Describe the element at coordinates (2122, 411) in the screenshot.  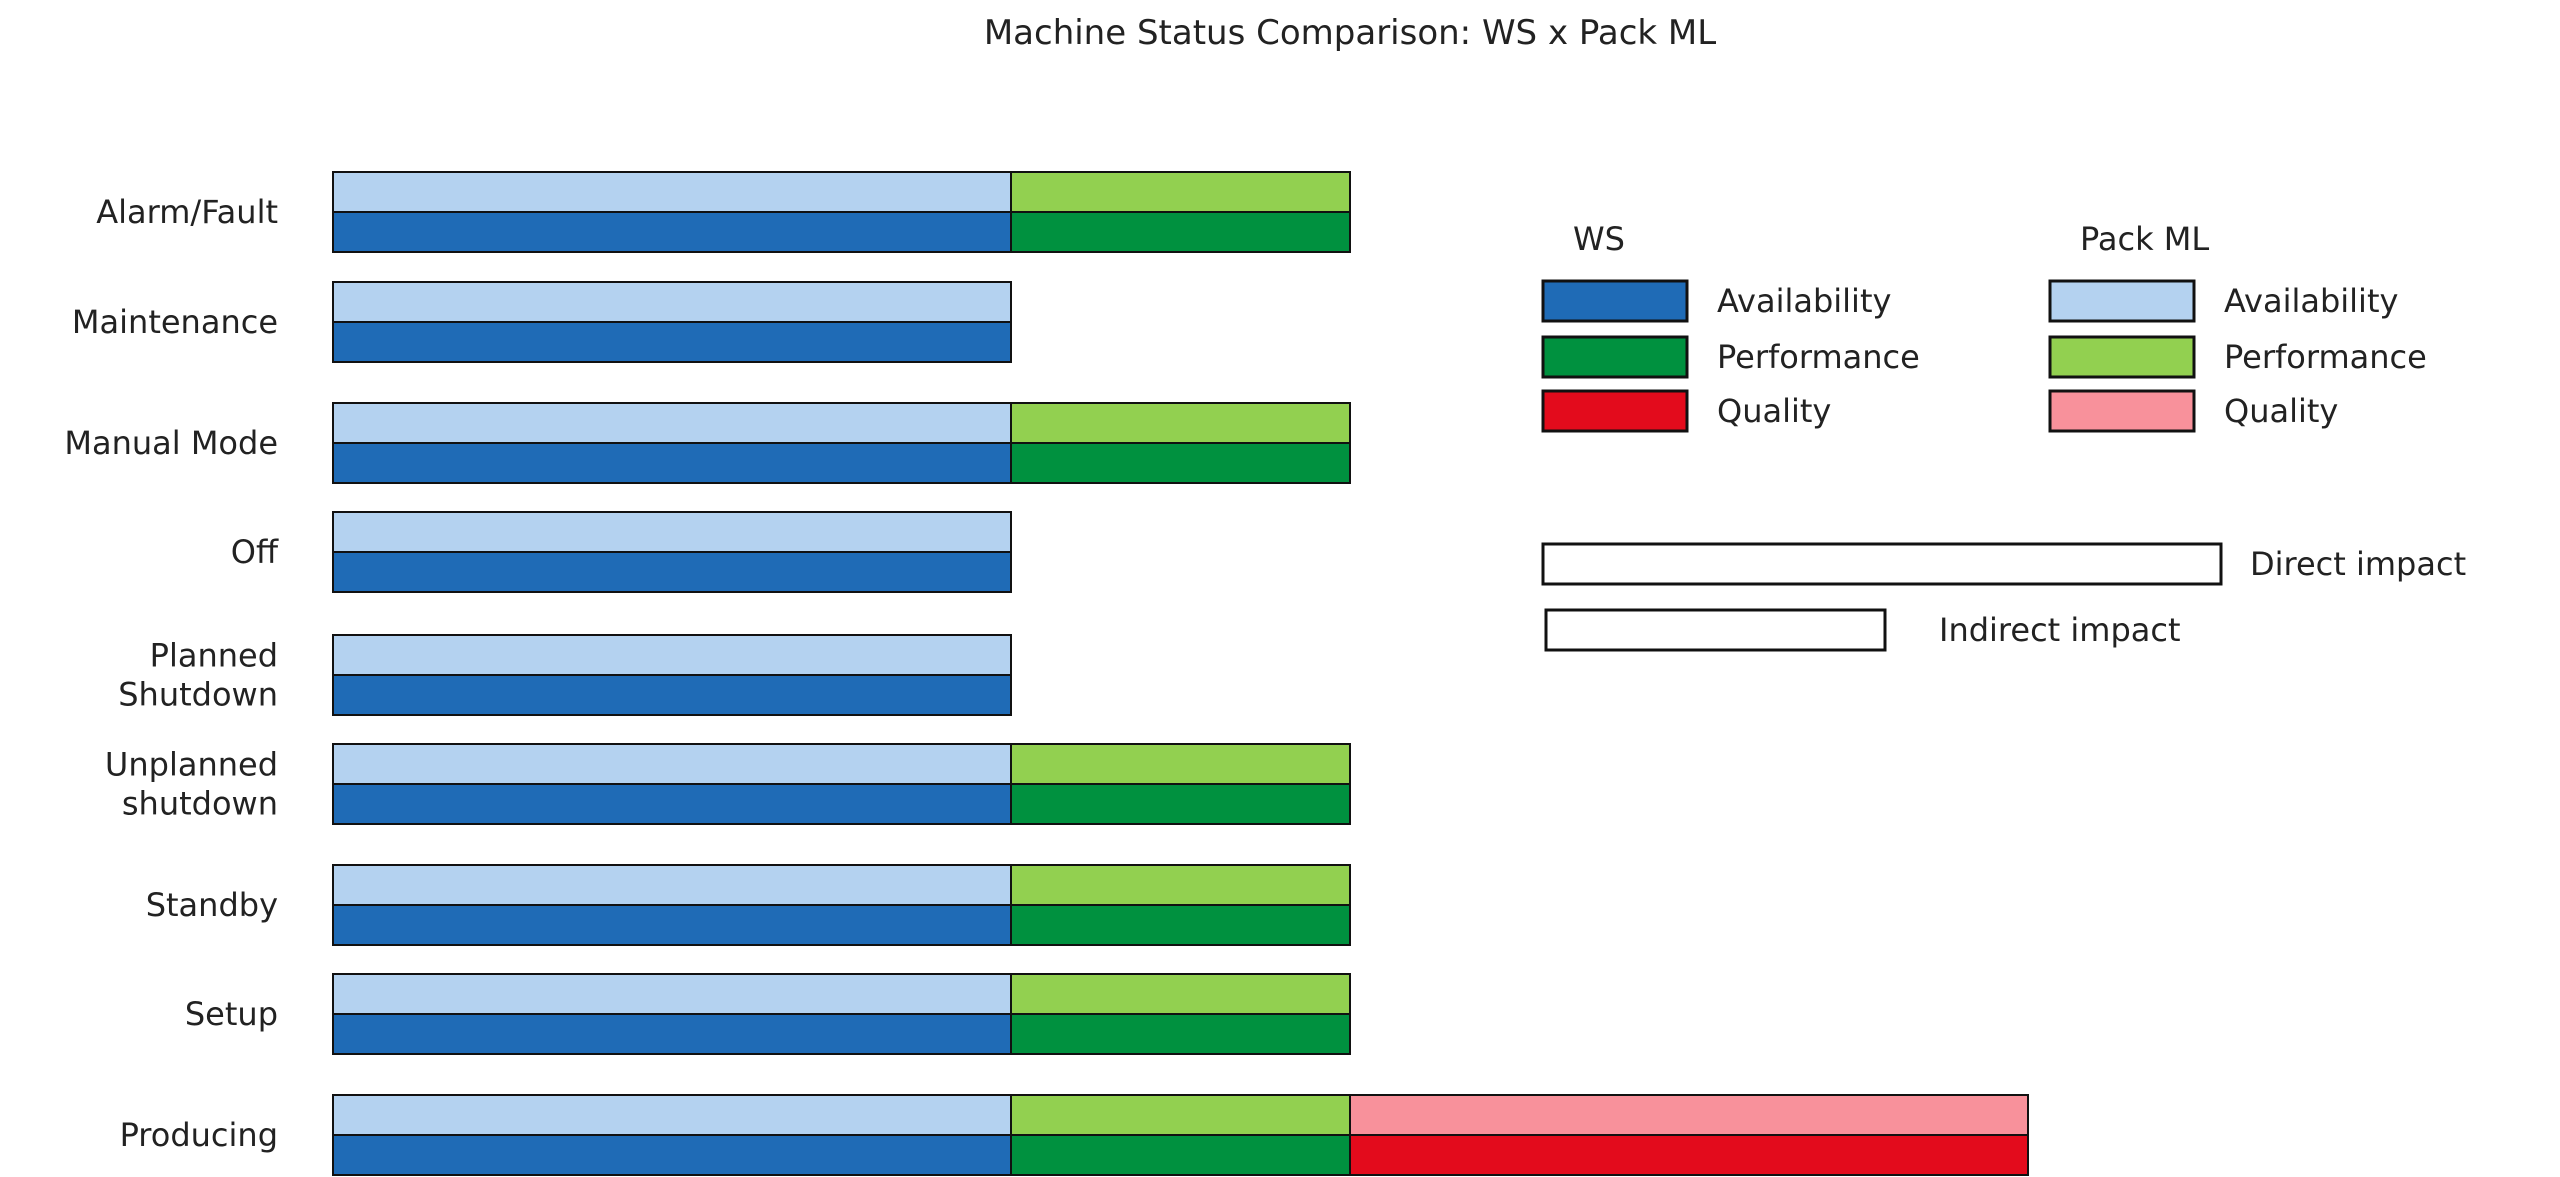
I see `legend-swatch-pack-ml-quality` at that location.